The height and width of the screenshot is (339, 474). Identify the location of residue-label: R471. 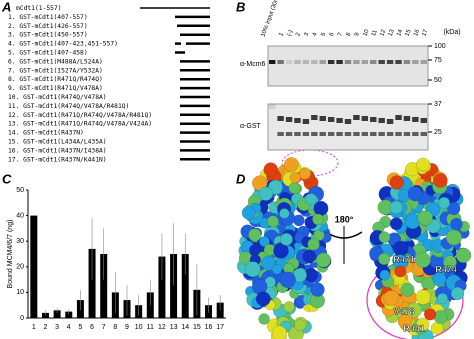
(404, 259).